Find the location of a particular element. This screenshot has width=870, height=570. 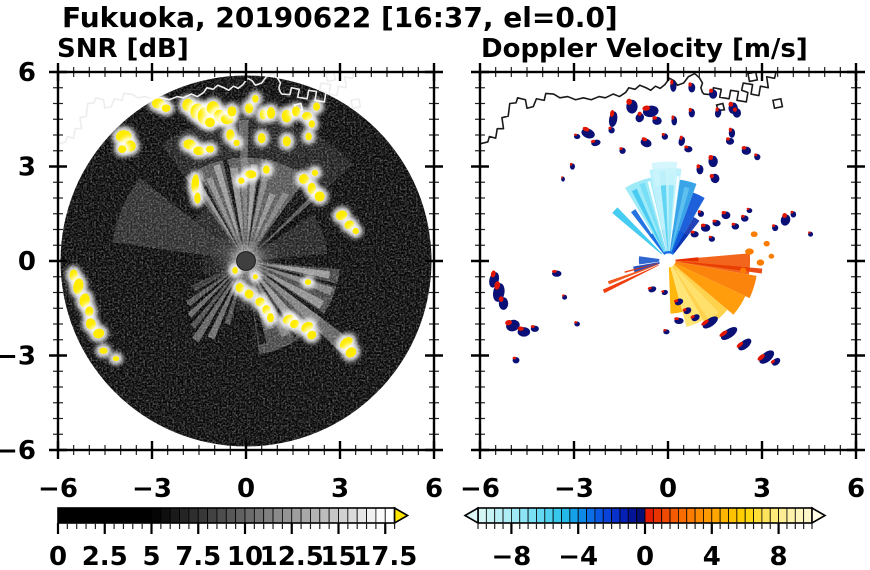

colorbar-tick-label: 0 is located at coordinates (645, 556).